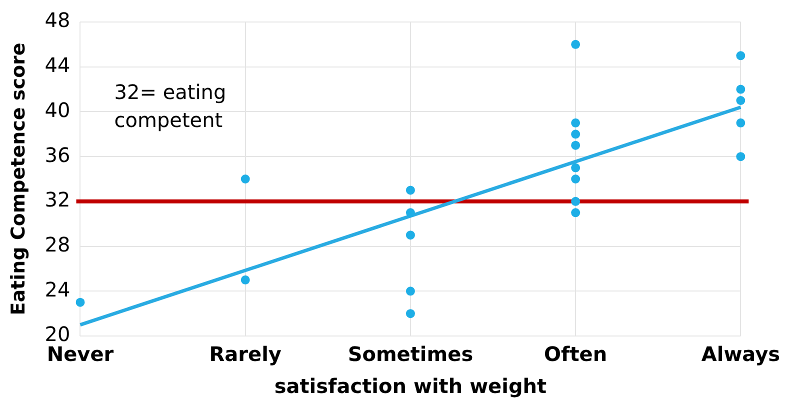 This screenshot has width=788, height=400. I want to click on x-axis-title: satisfaction with weight, so click(411, 386).